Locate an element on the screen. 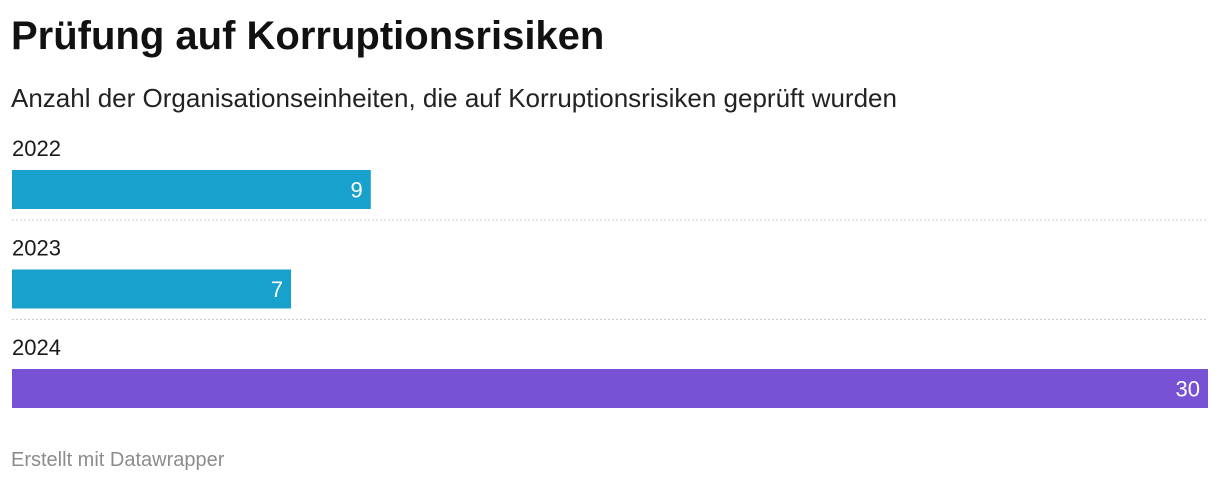  chart-title: Prüfung auf Korruptionsrisiken is located at coordinates (308, 36).